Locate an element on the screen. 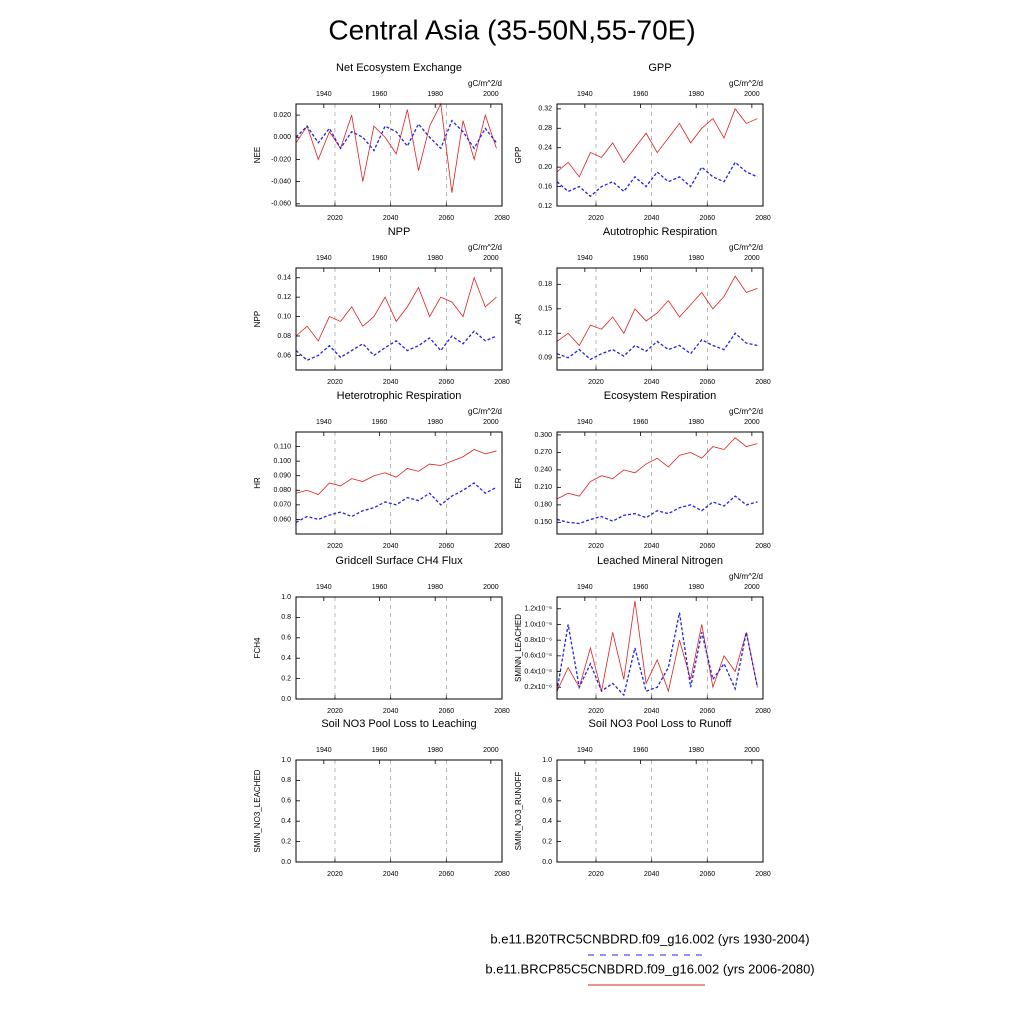 The width and height of the screenshot is (1024, 1024). y-axis-label: SMINN_LEACHED is located at coordinates (518, 648).